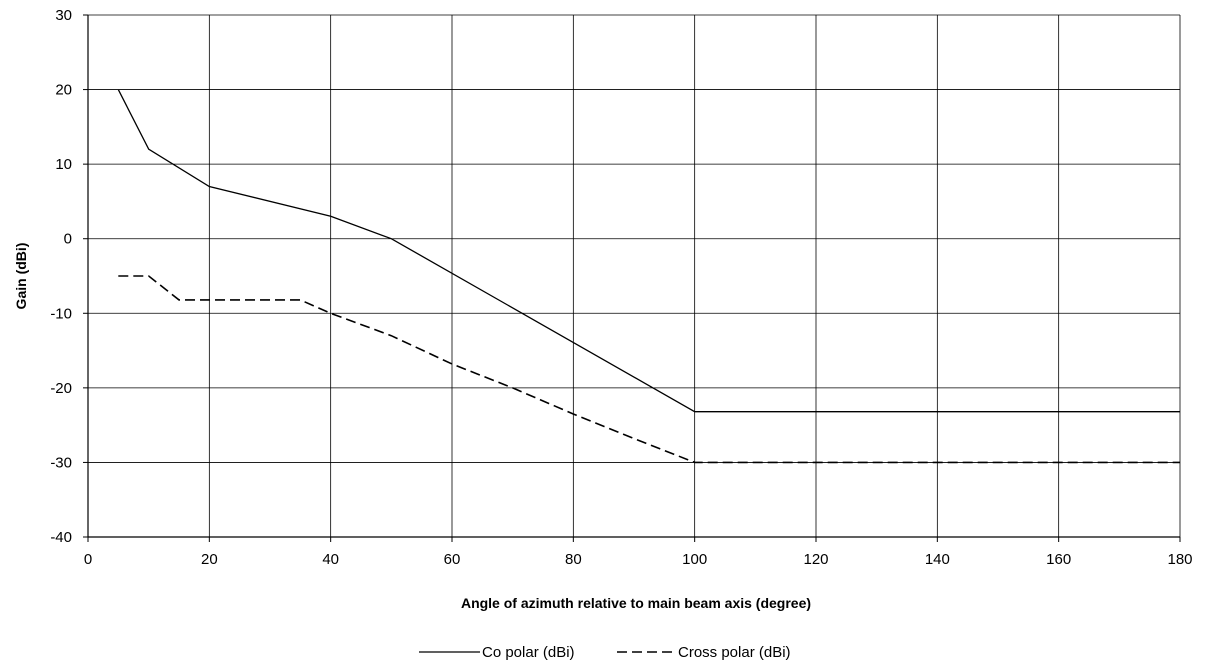 The width and height of the screenshot is (1207, 666). Describe the element at coordinates (452, 559) in the screenshot. I see `x-tick-label: 60` at that location.